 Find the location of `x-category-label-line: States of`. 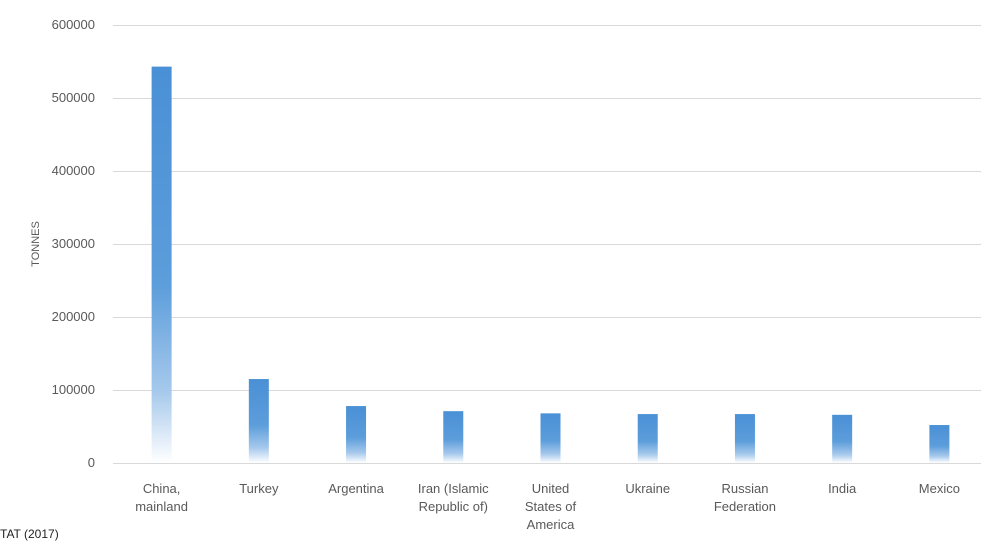

x-category-label-line: States of is located at coordinates (551, 506).